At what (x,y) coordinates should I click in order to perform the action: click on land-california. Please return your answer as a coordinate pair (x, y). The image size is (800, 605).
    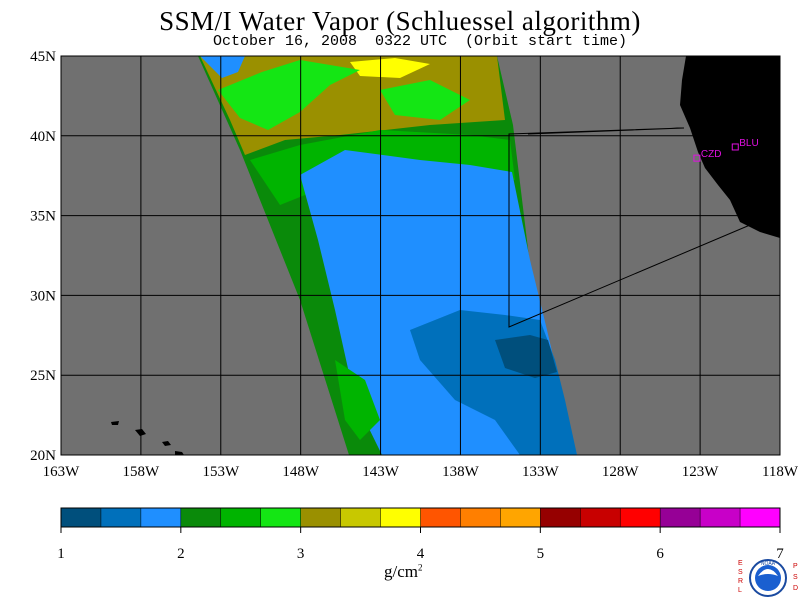
    Looking at the image, I should click on (730, 147).